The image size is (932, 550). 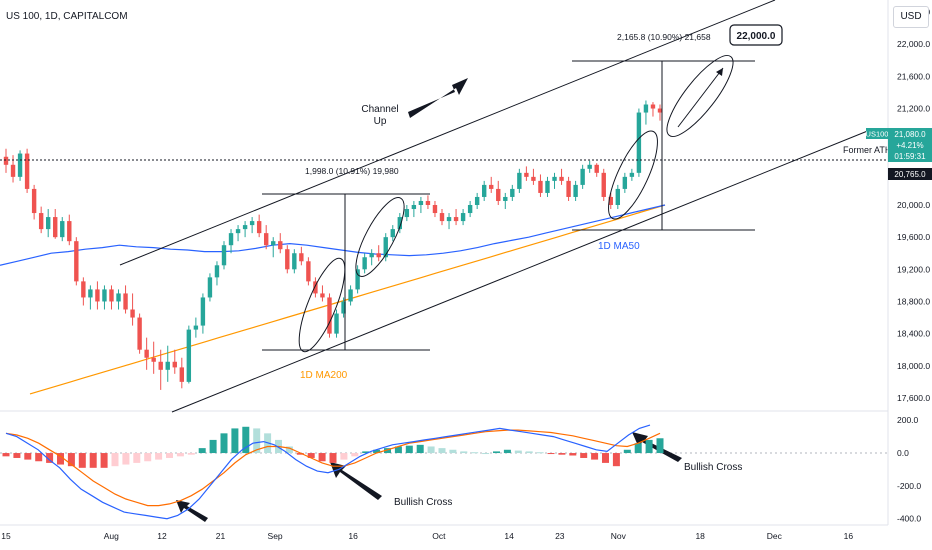 I want to click on price-tick-label: 21,200.0, so click(x=913, y=109).